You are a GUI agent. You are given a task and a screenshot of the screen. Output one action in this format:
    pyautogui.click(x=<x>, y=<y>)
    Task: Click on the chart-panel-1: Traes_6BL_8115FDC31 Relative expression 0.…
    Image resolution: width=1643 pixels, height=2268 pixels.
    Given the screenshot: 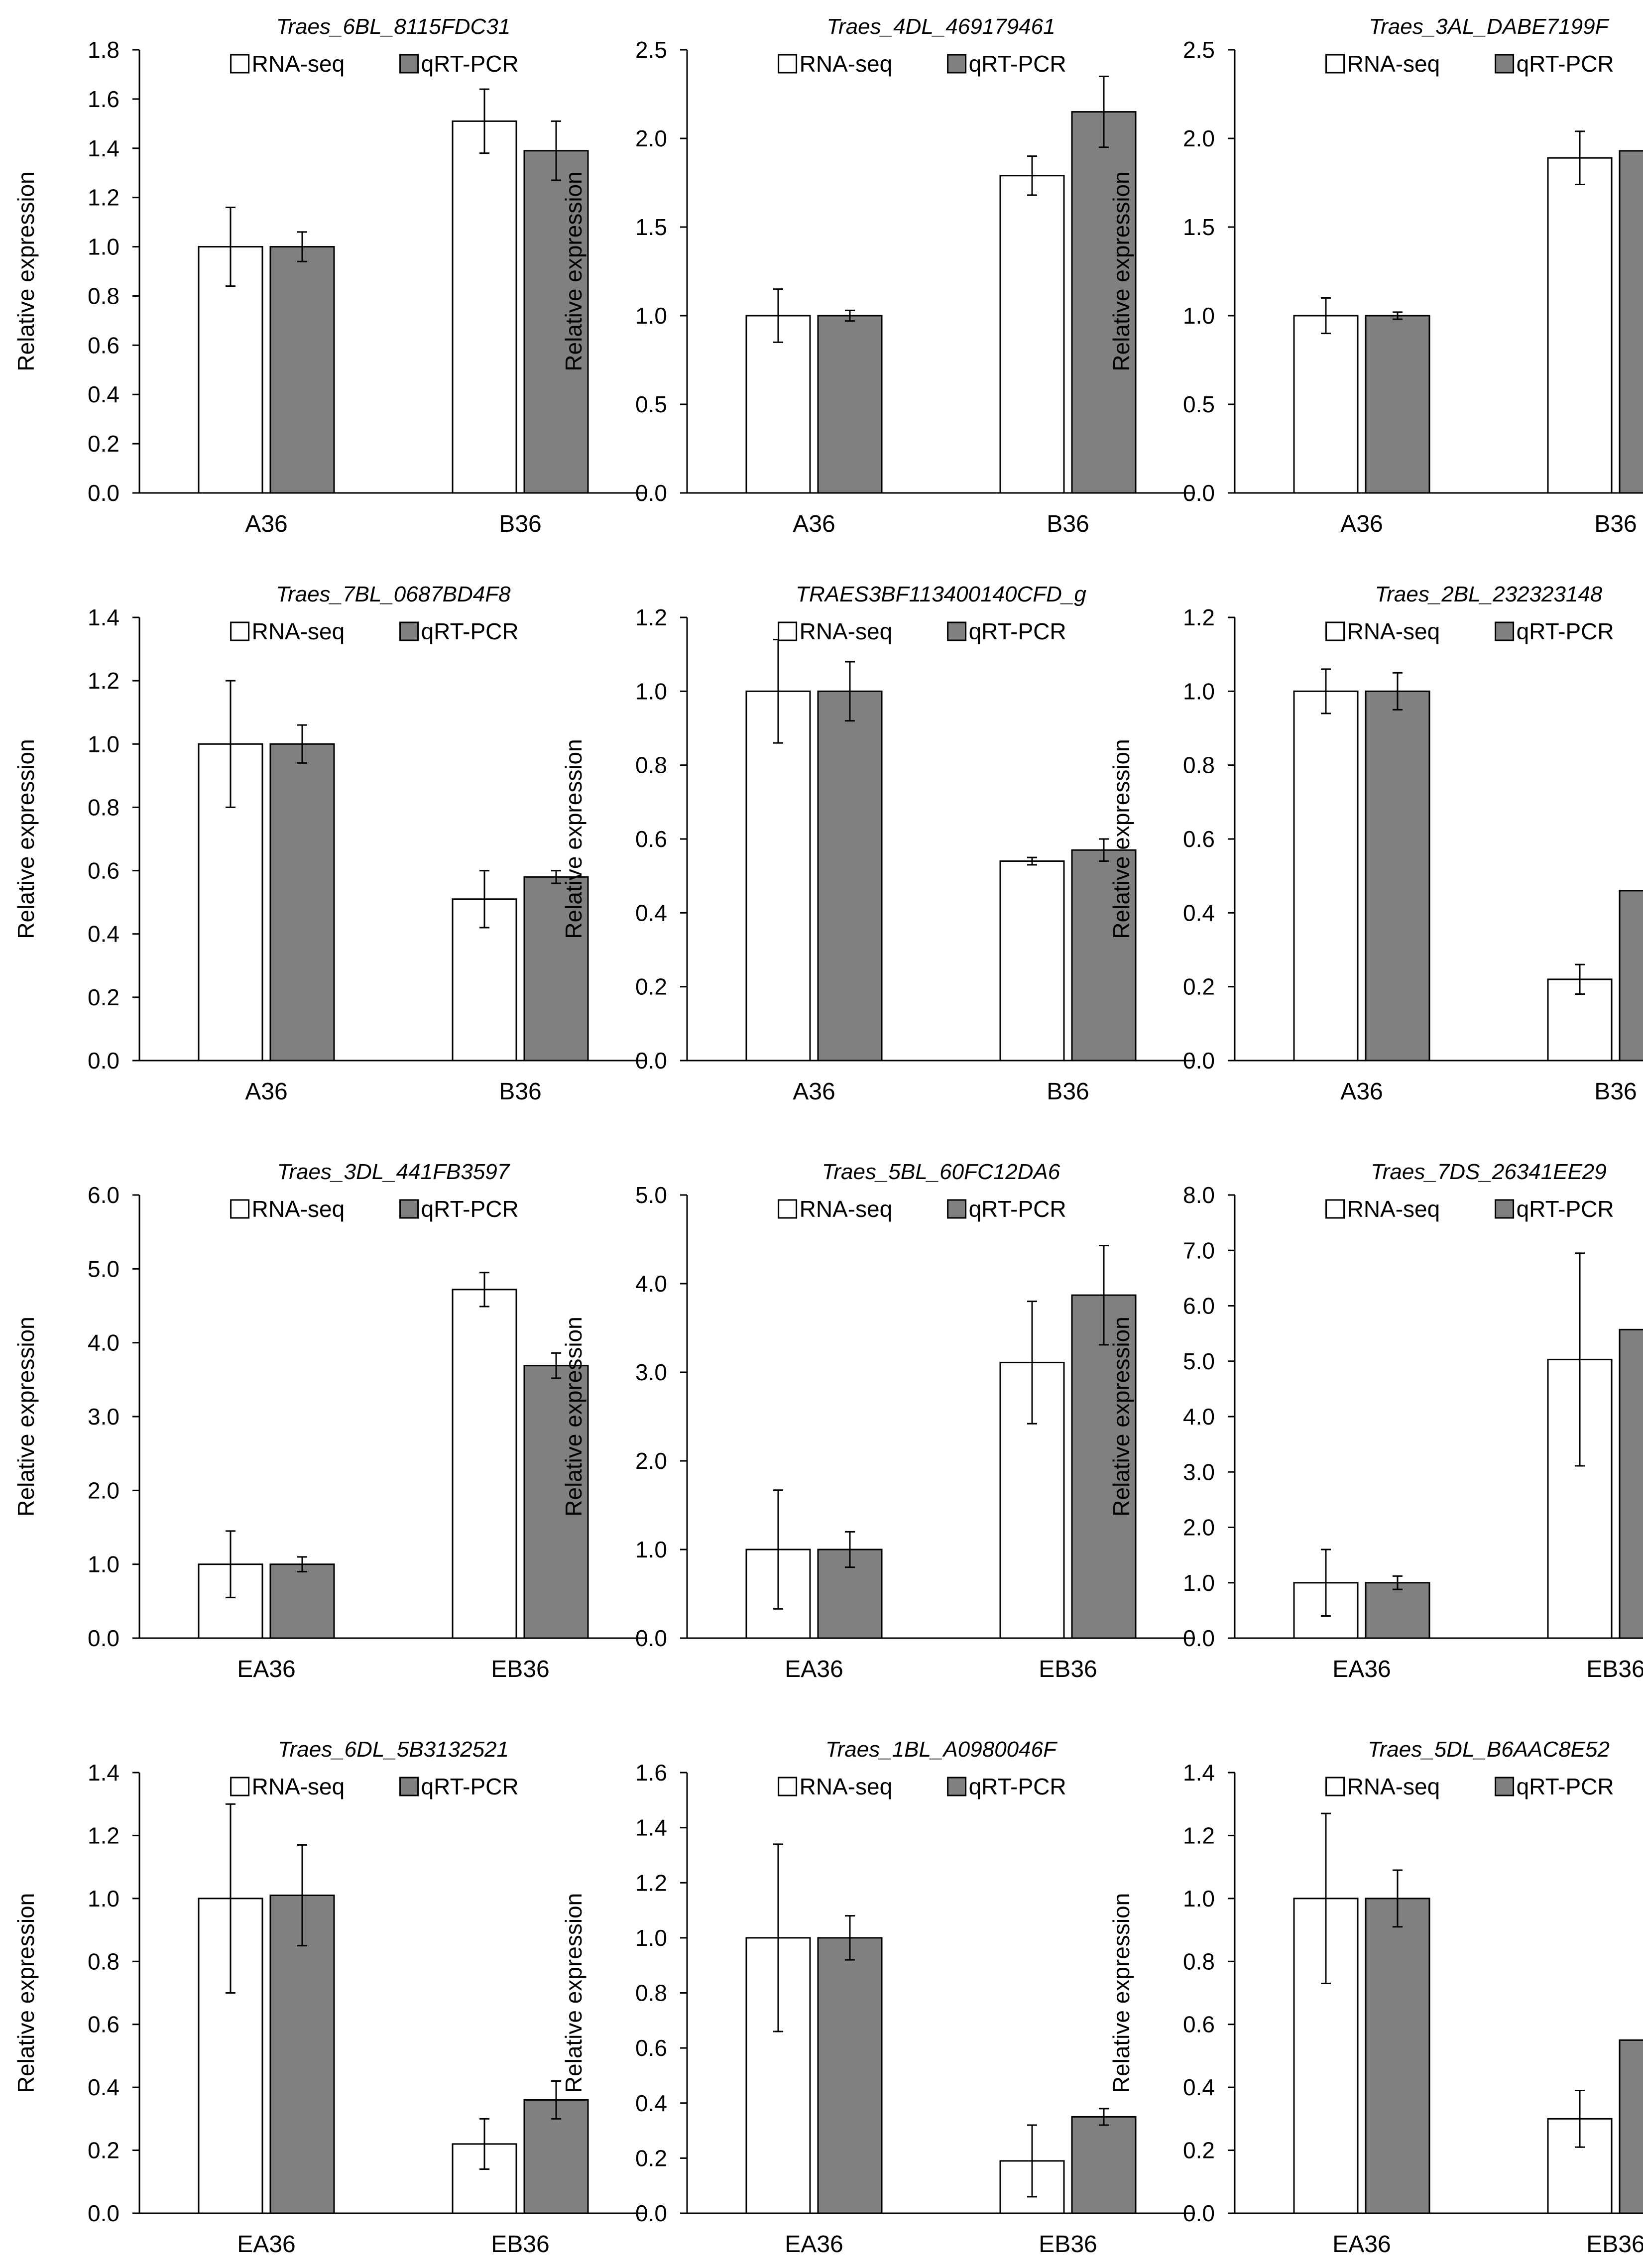 What is the action you would take?
    pyautogui.click(x=330, y=275)
    